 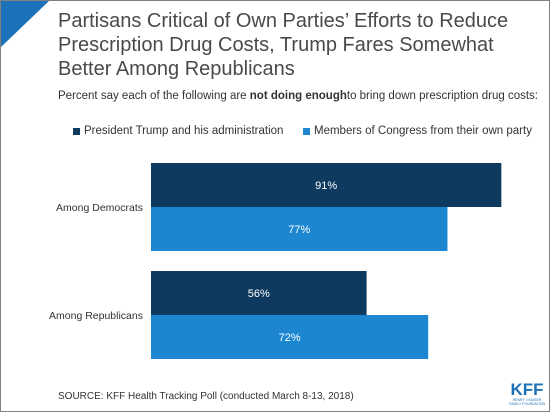 What do you see at coordinates (423, 131) in the screenshot?
I see `legend-label-congress: Members of Congress from their own party` at bounding box center [423, 131].